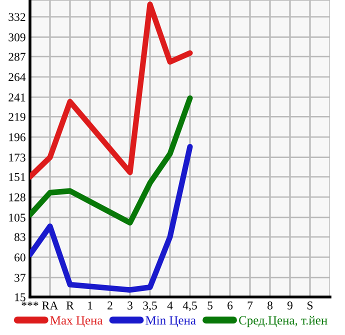  Describe the element at coordinates (230, 306) in the screenshot. I see `x-tick-label: 6` at that location.